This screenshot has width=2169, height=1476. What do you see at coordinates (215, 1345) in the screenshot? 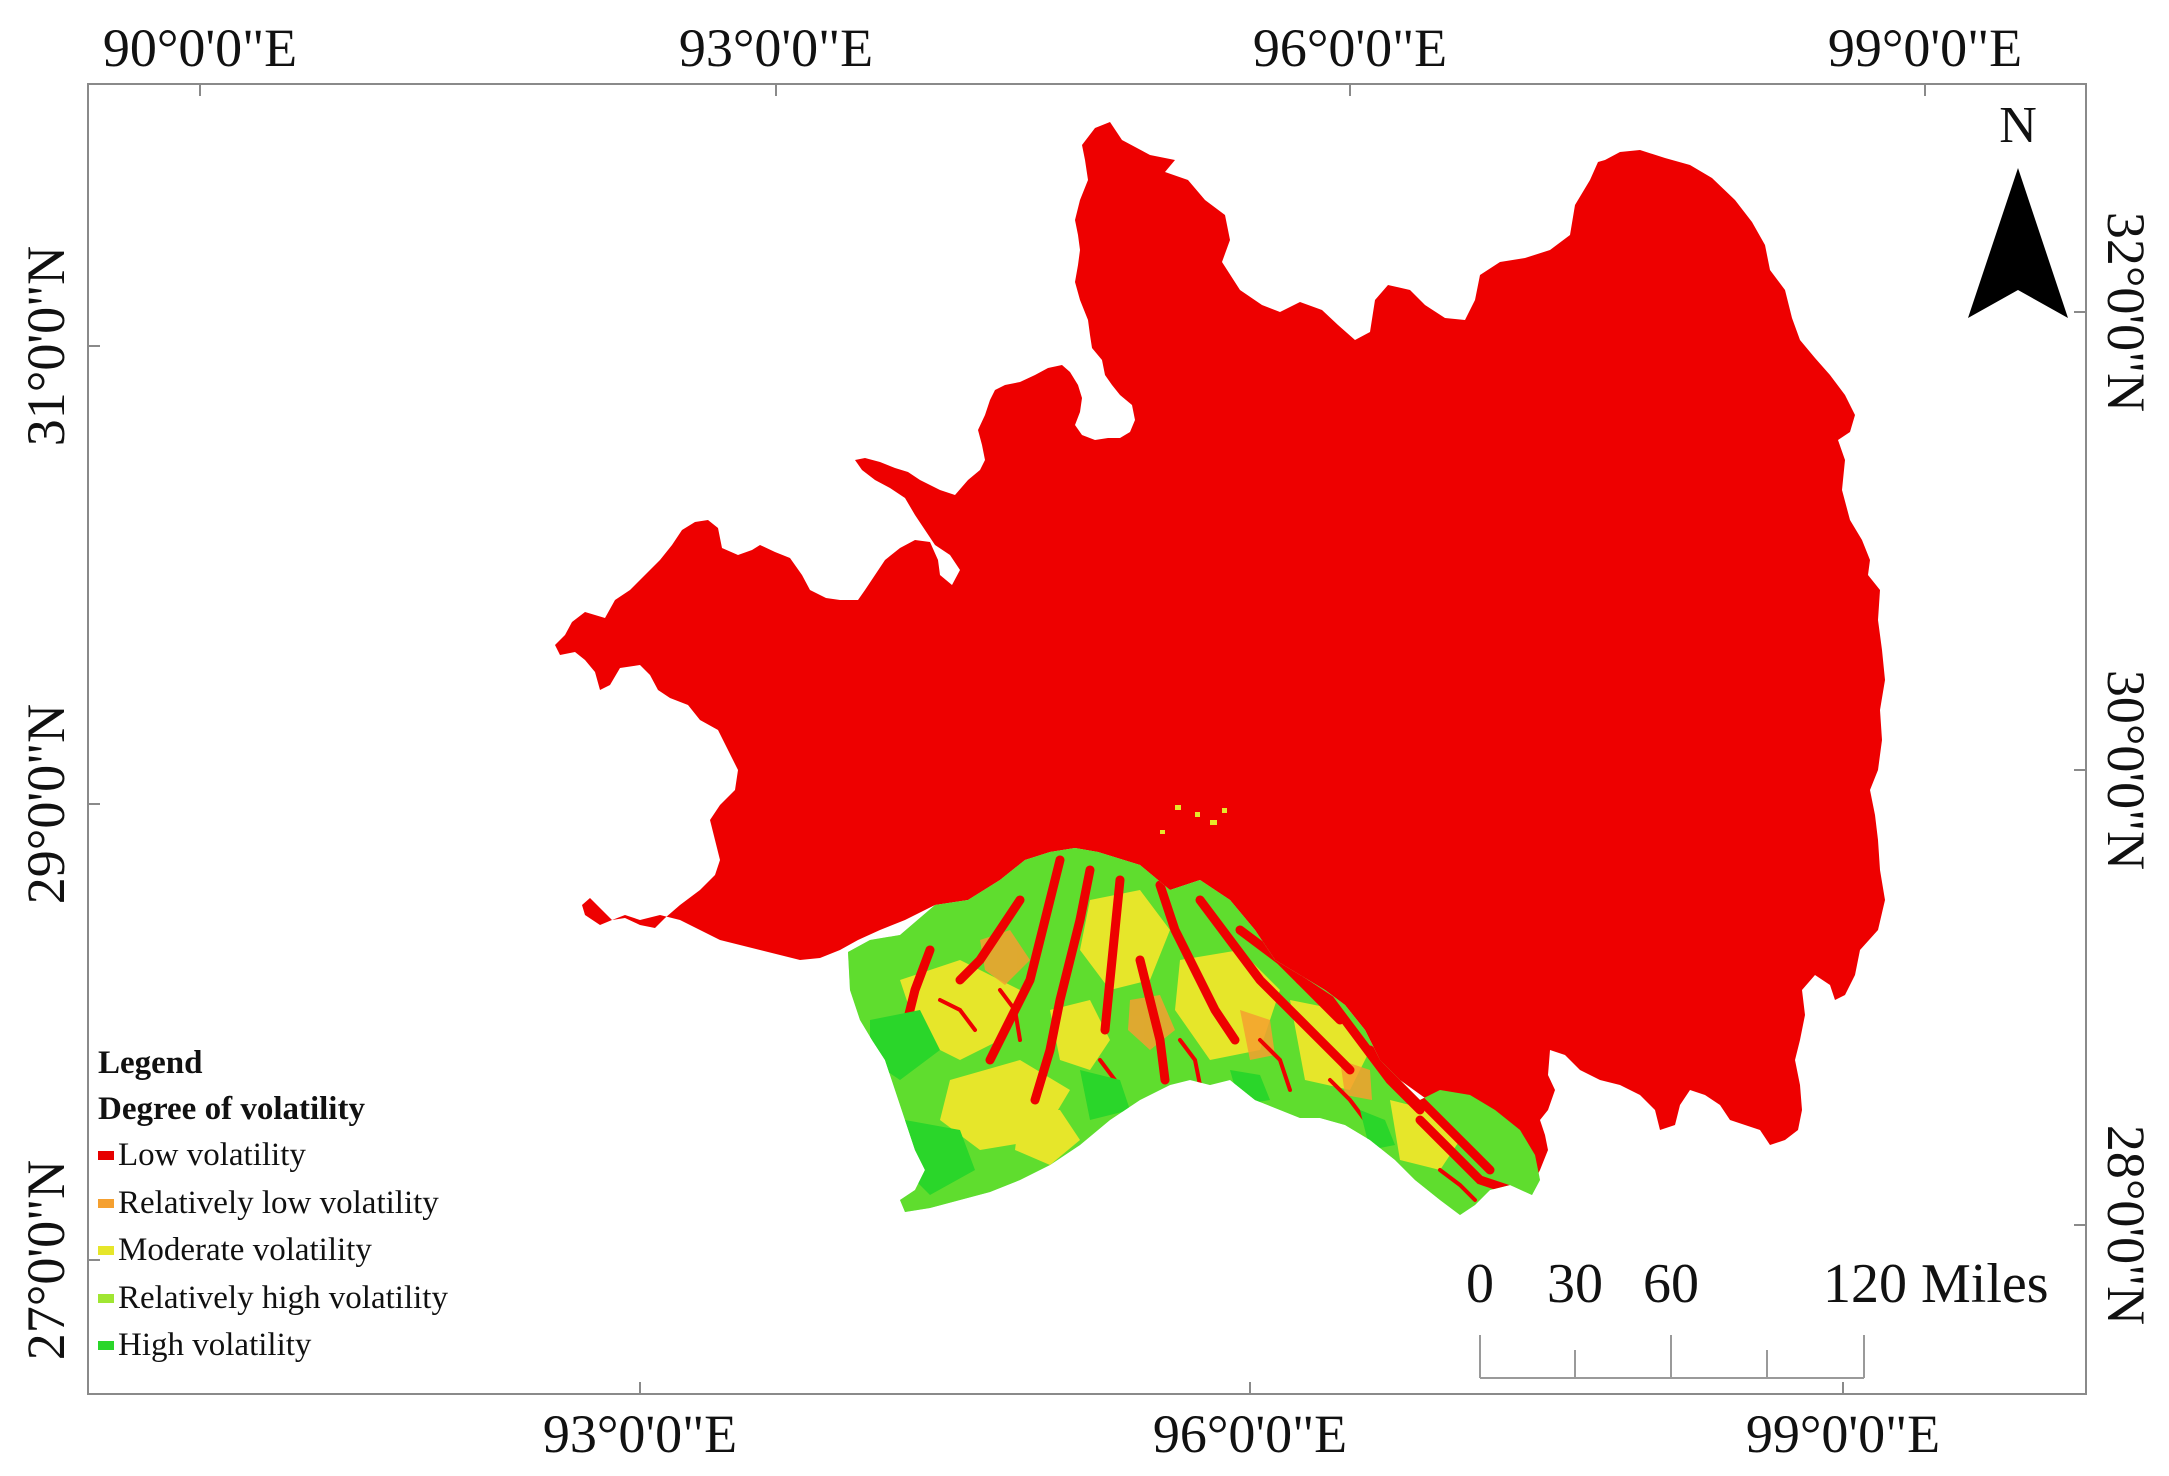
I see `legend-item-label: High volatility` at bounding box center [215, 1345].